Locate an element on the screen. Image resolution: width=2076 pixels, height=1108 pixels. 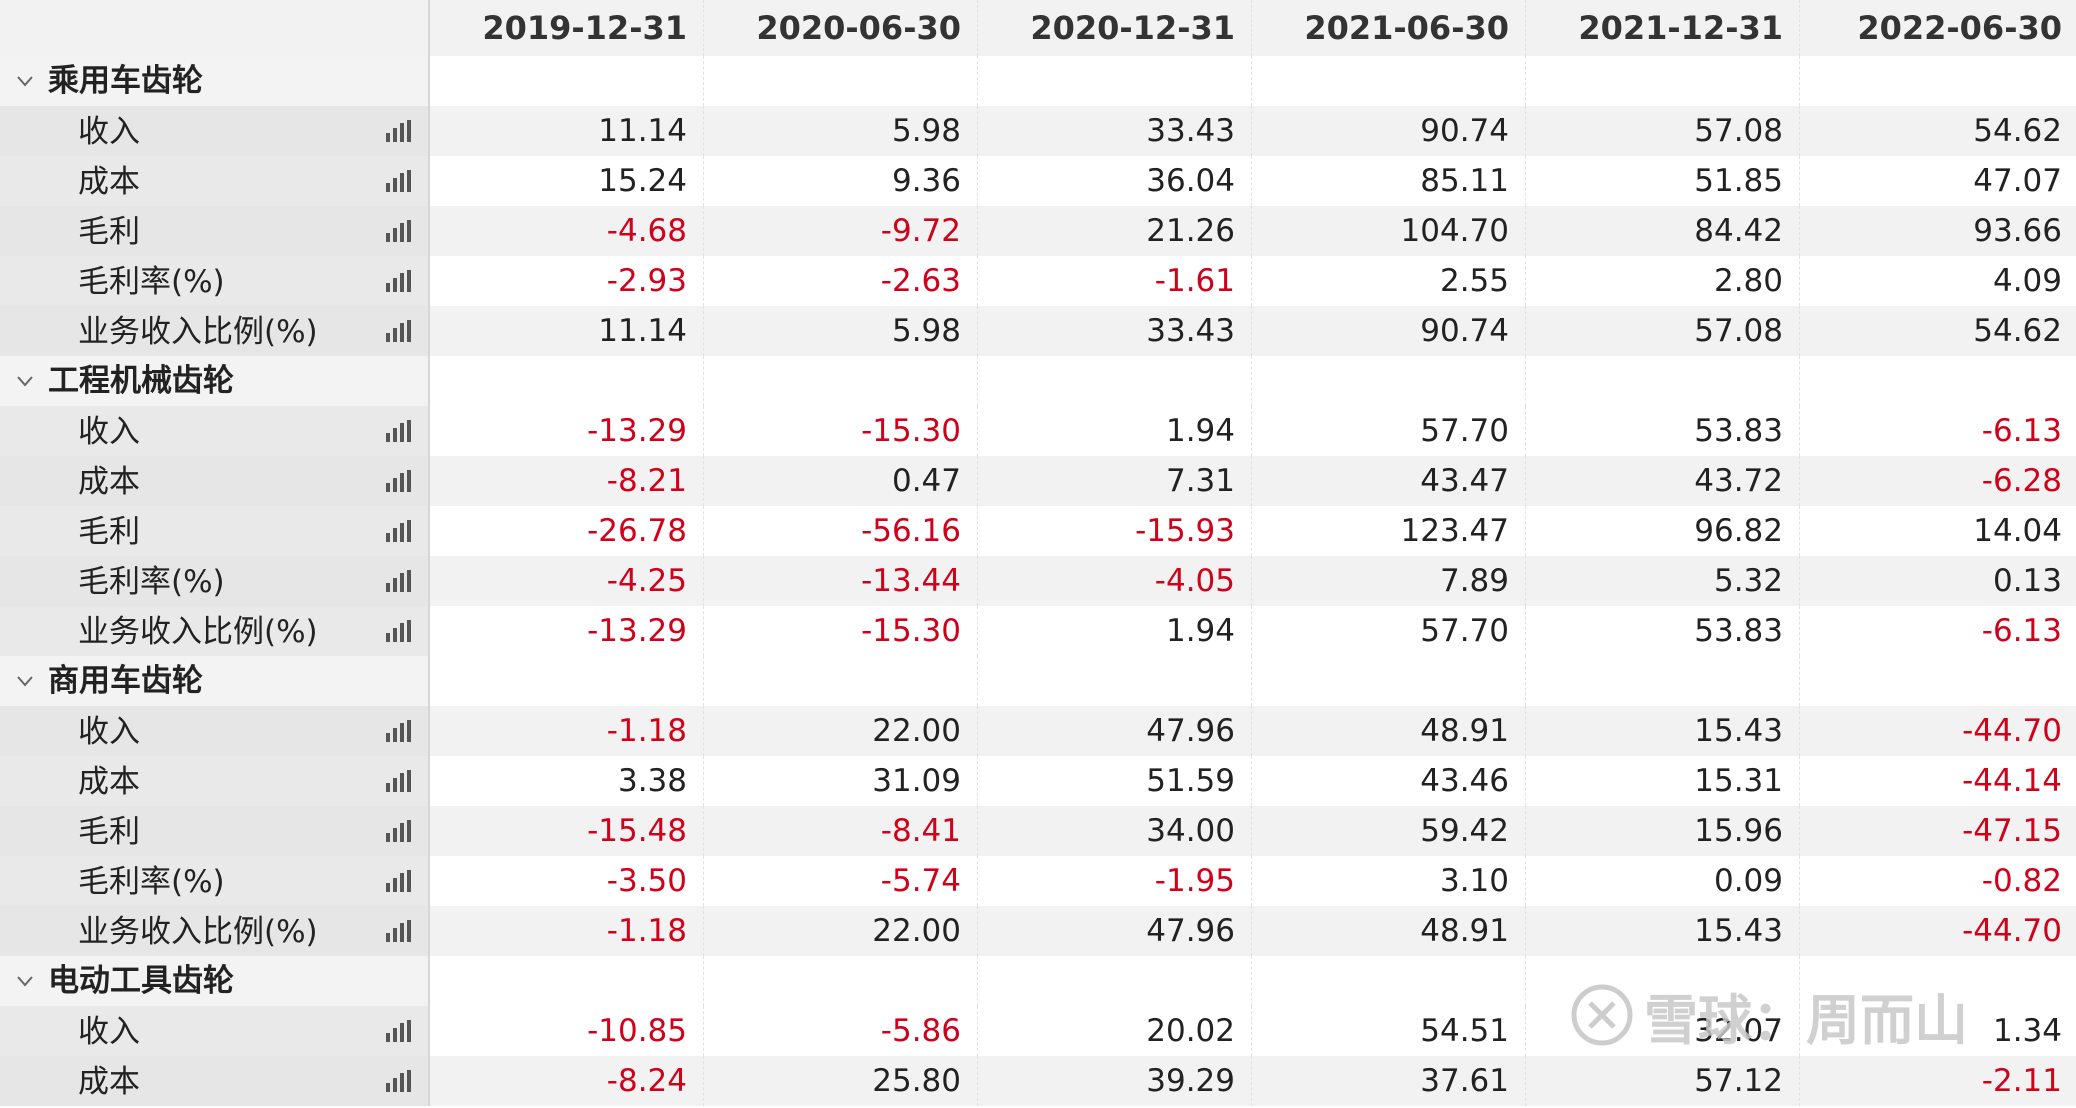
group-row: 电动工具齿轮 is located at coordinates (1038, 981).